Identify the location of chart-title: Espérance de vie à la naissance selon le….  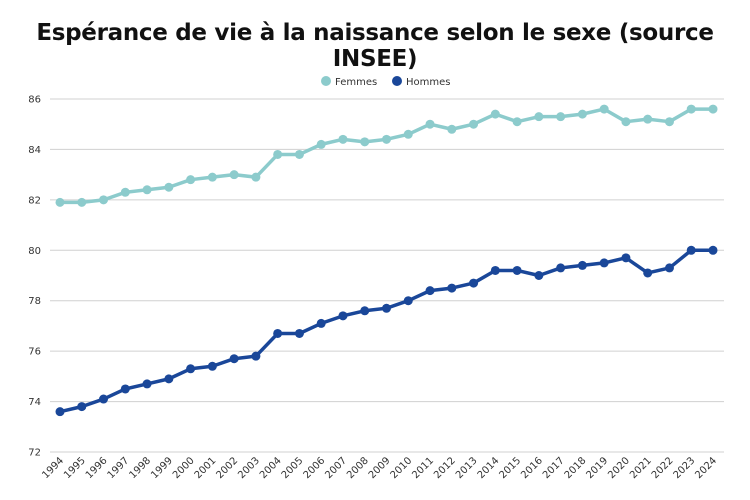
(375, 46).